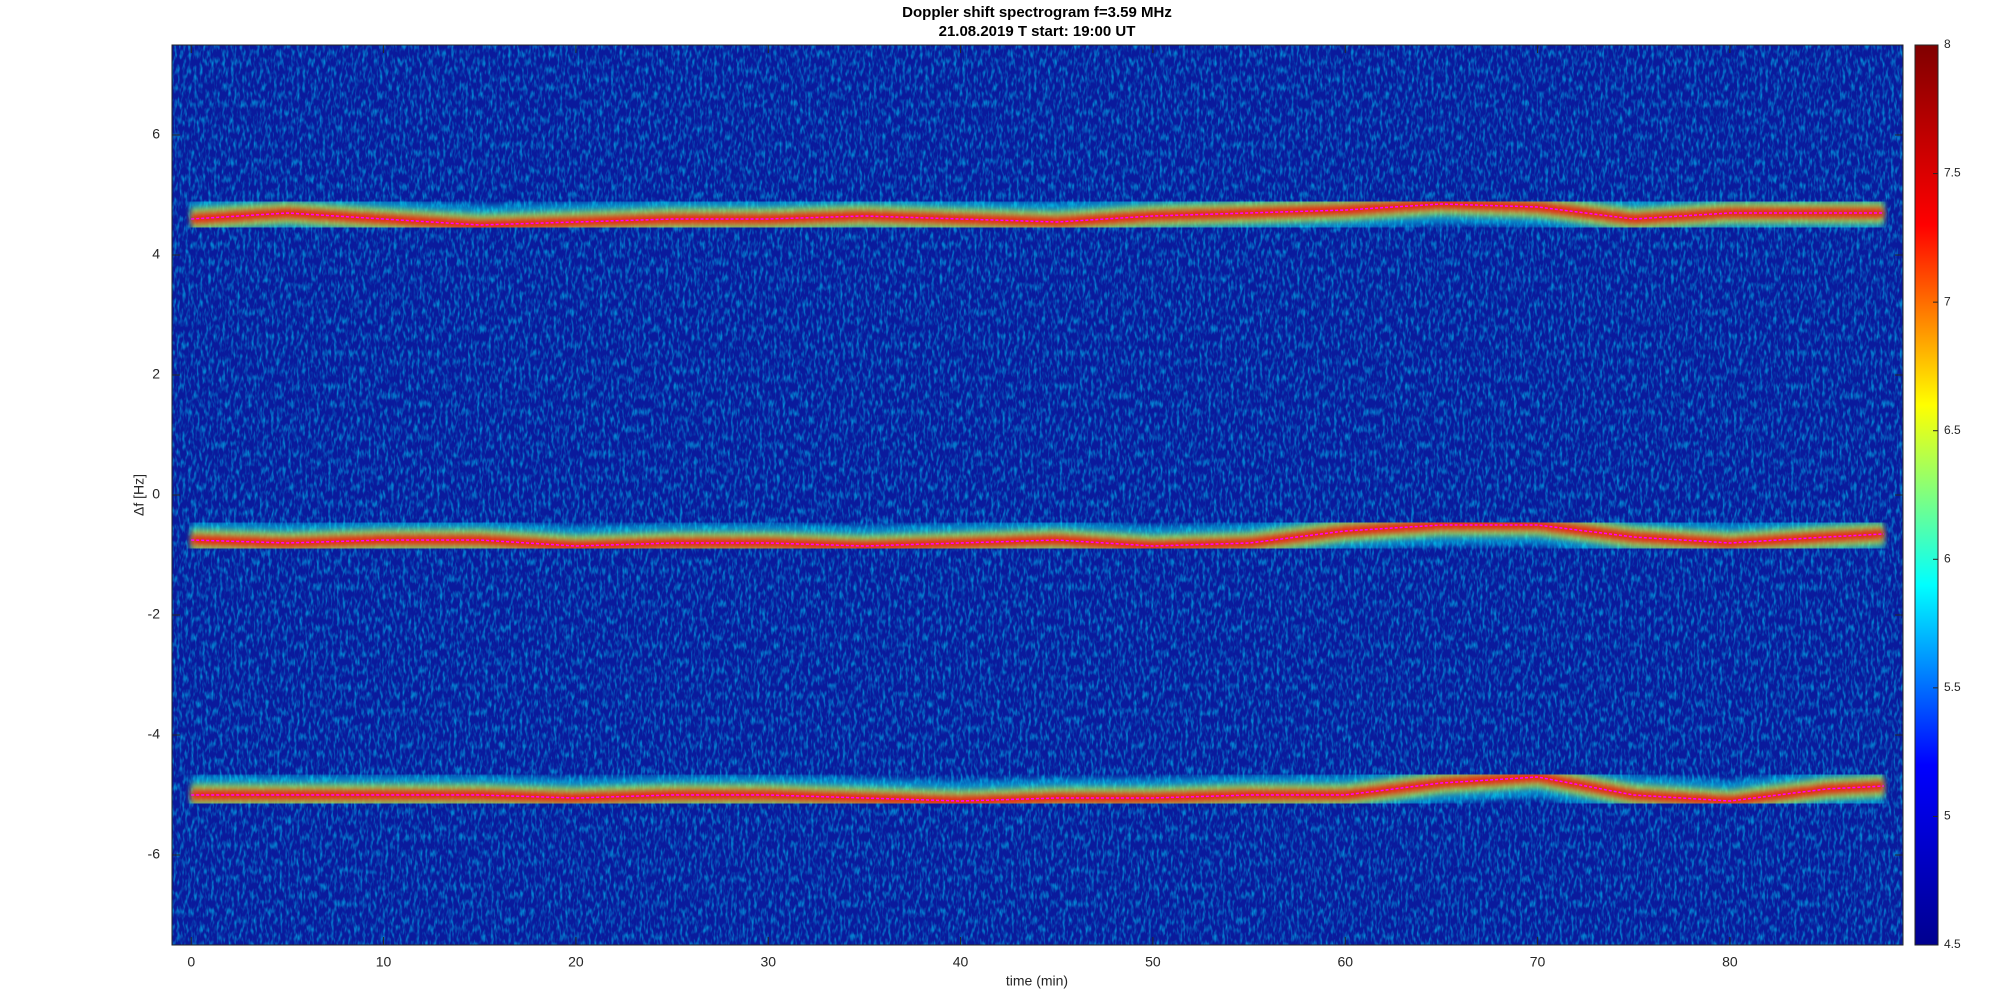 Image resolution: width=2000 pixels, height=1003 pixels. Describe the element at coordinates (768, 962) in the screenshot. I see `x-tick-label: 30` at that location.